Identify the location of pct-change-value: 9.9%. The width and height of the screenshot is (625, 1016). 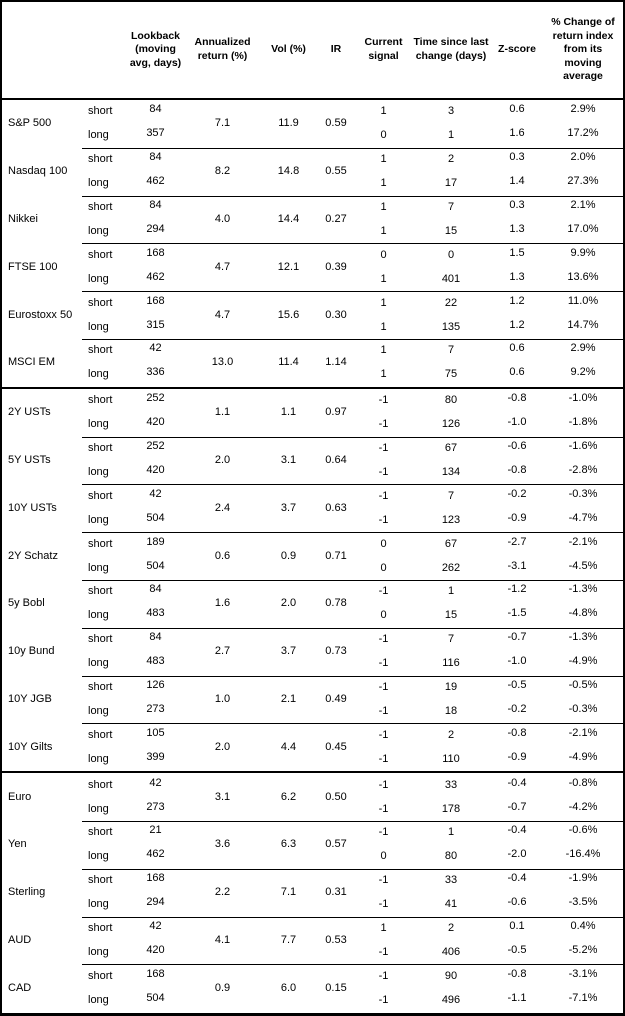
(583, 252).